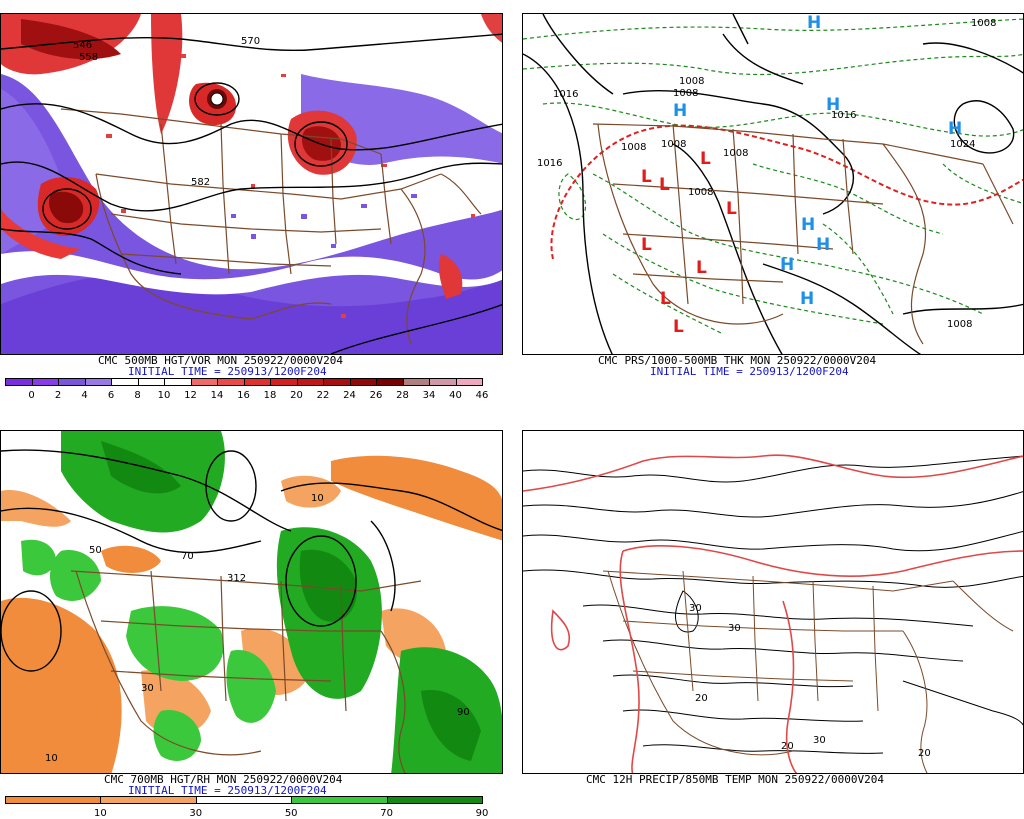  Describe the element at coordinates (691, 81) in the screenshot. I see `isobar-label-1008-a: 1008` at that location.